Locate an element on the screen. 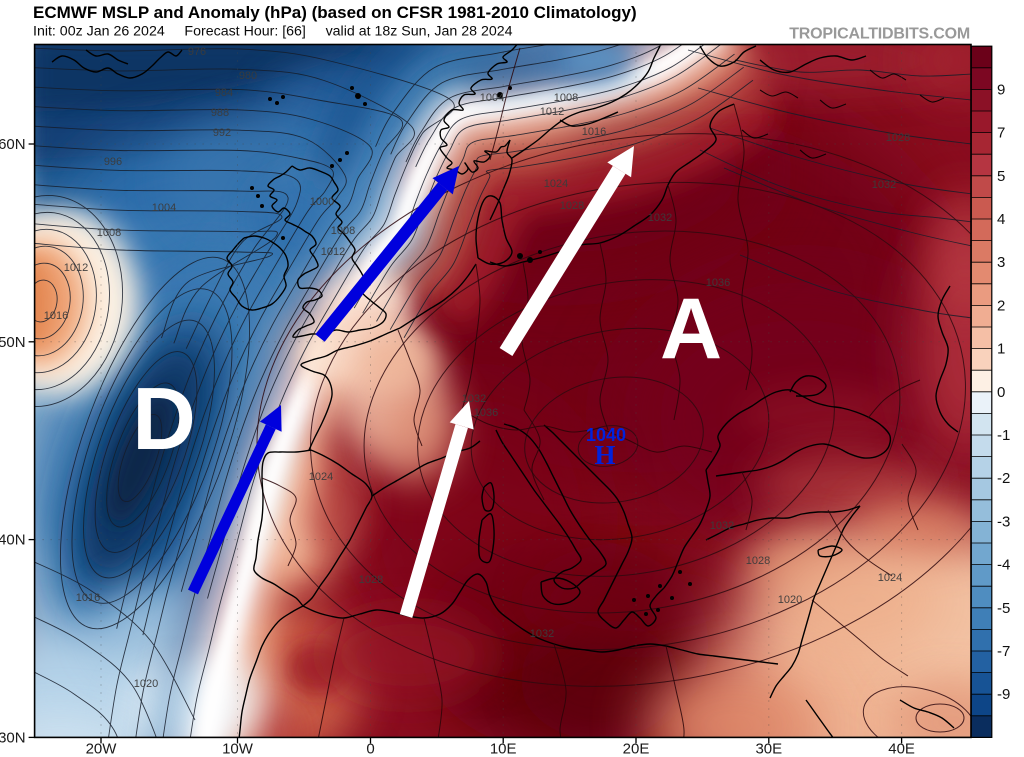 This screenshot has height=757, width=1024. svg-text: 980 is located at coordinates (248, 76).